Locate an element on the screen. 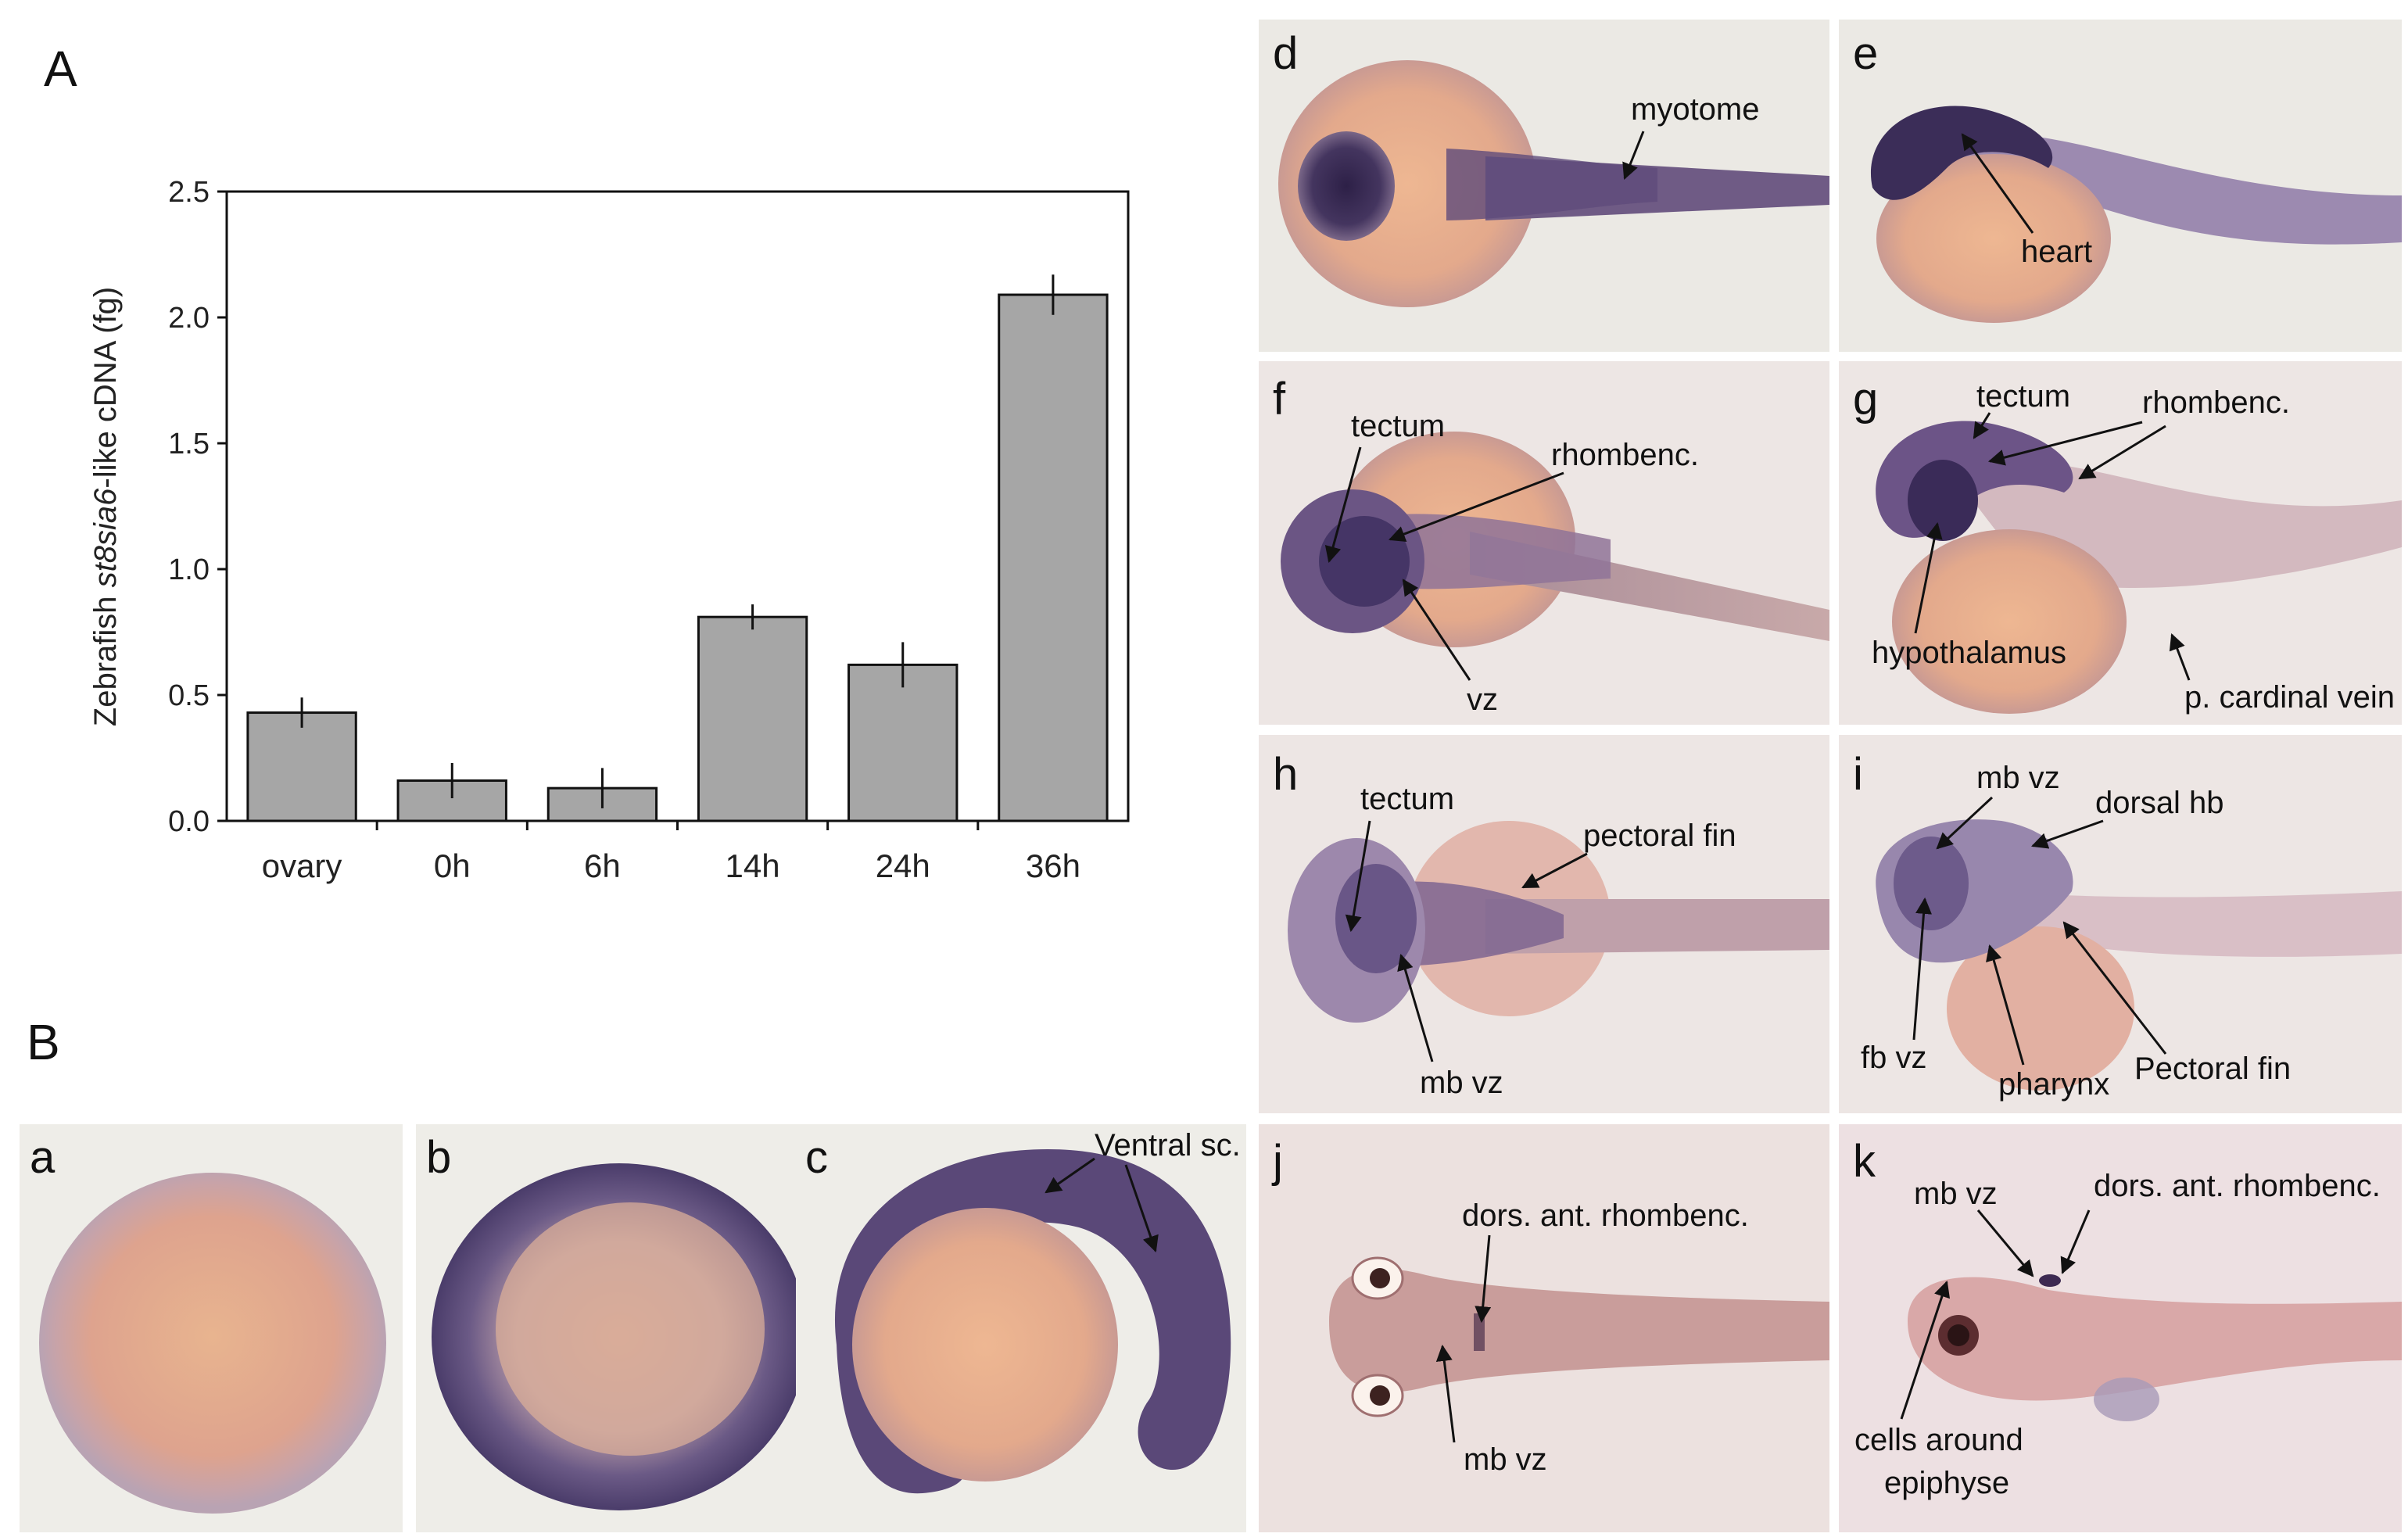  panel-h: h tectum pectoral fin mb vz is located at coordinates (1544, 924).